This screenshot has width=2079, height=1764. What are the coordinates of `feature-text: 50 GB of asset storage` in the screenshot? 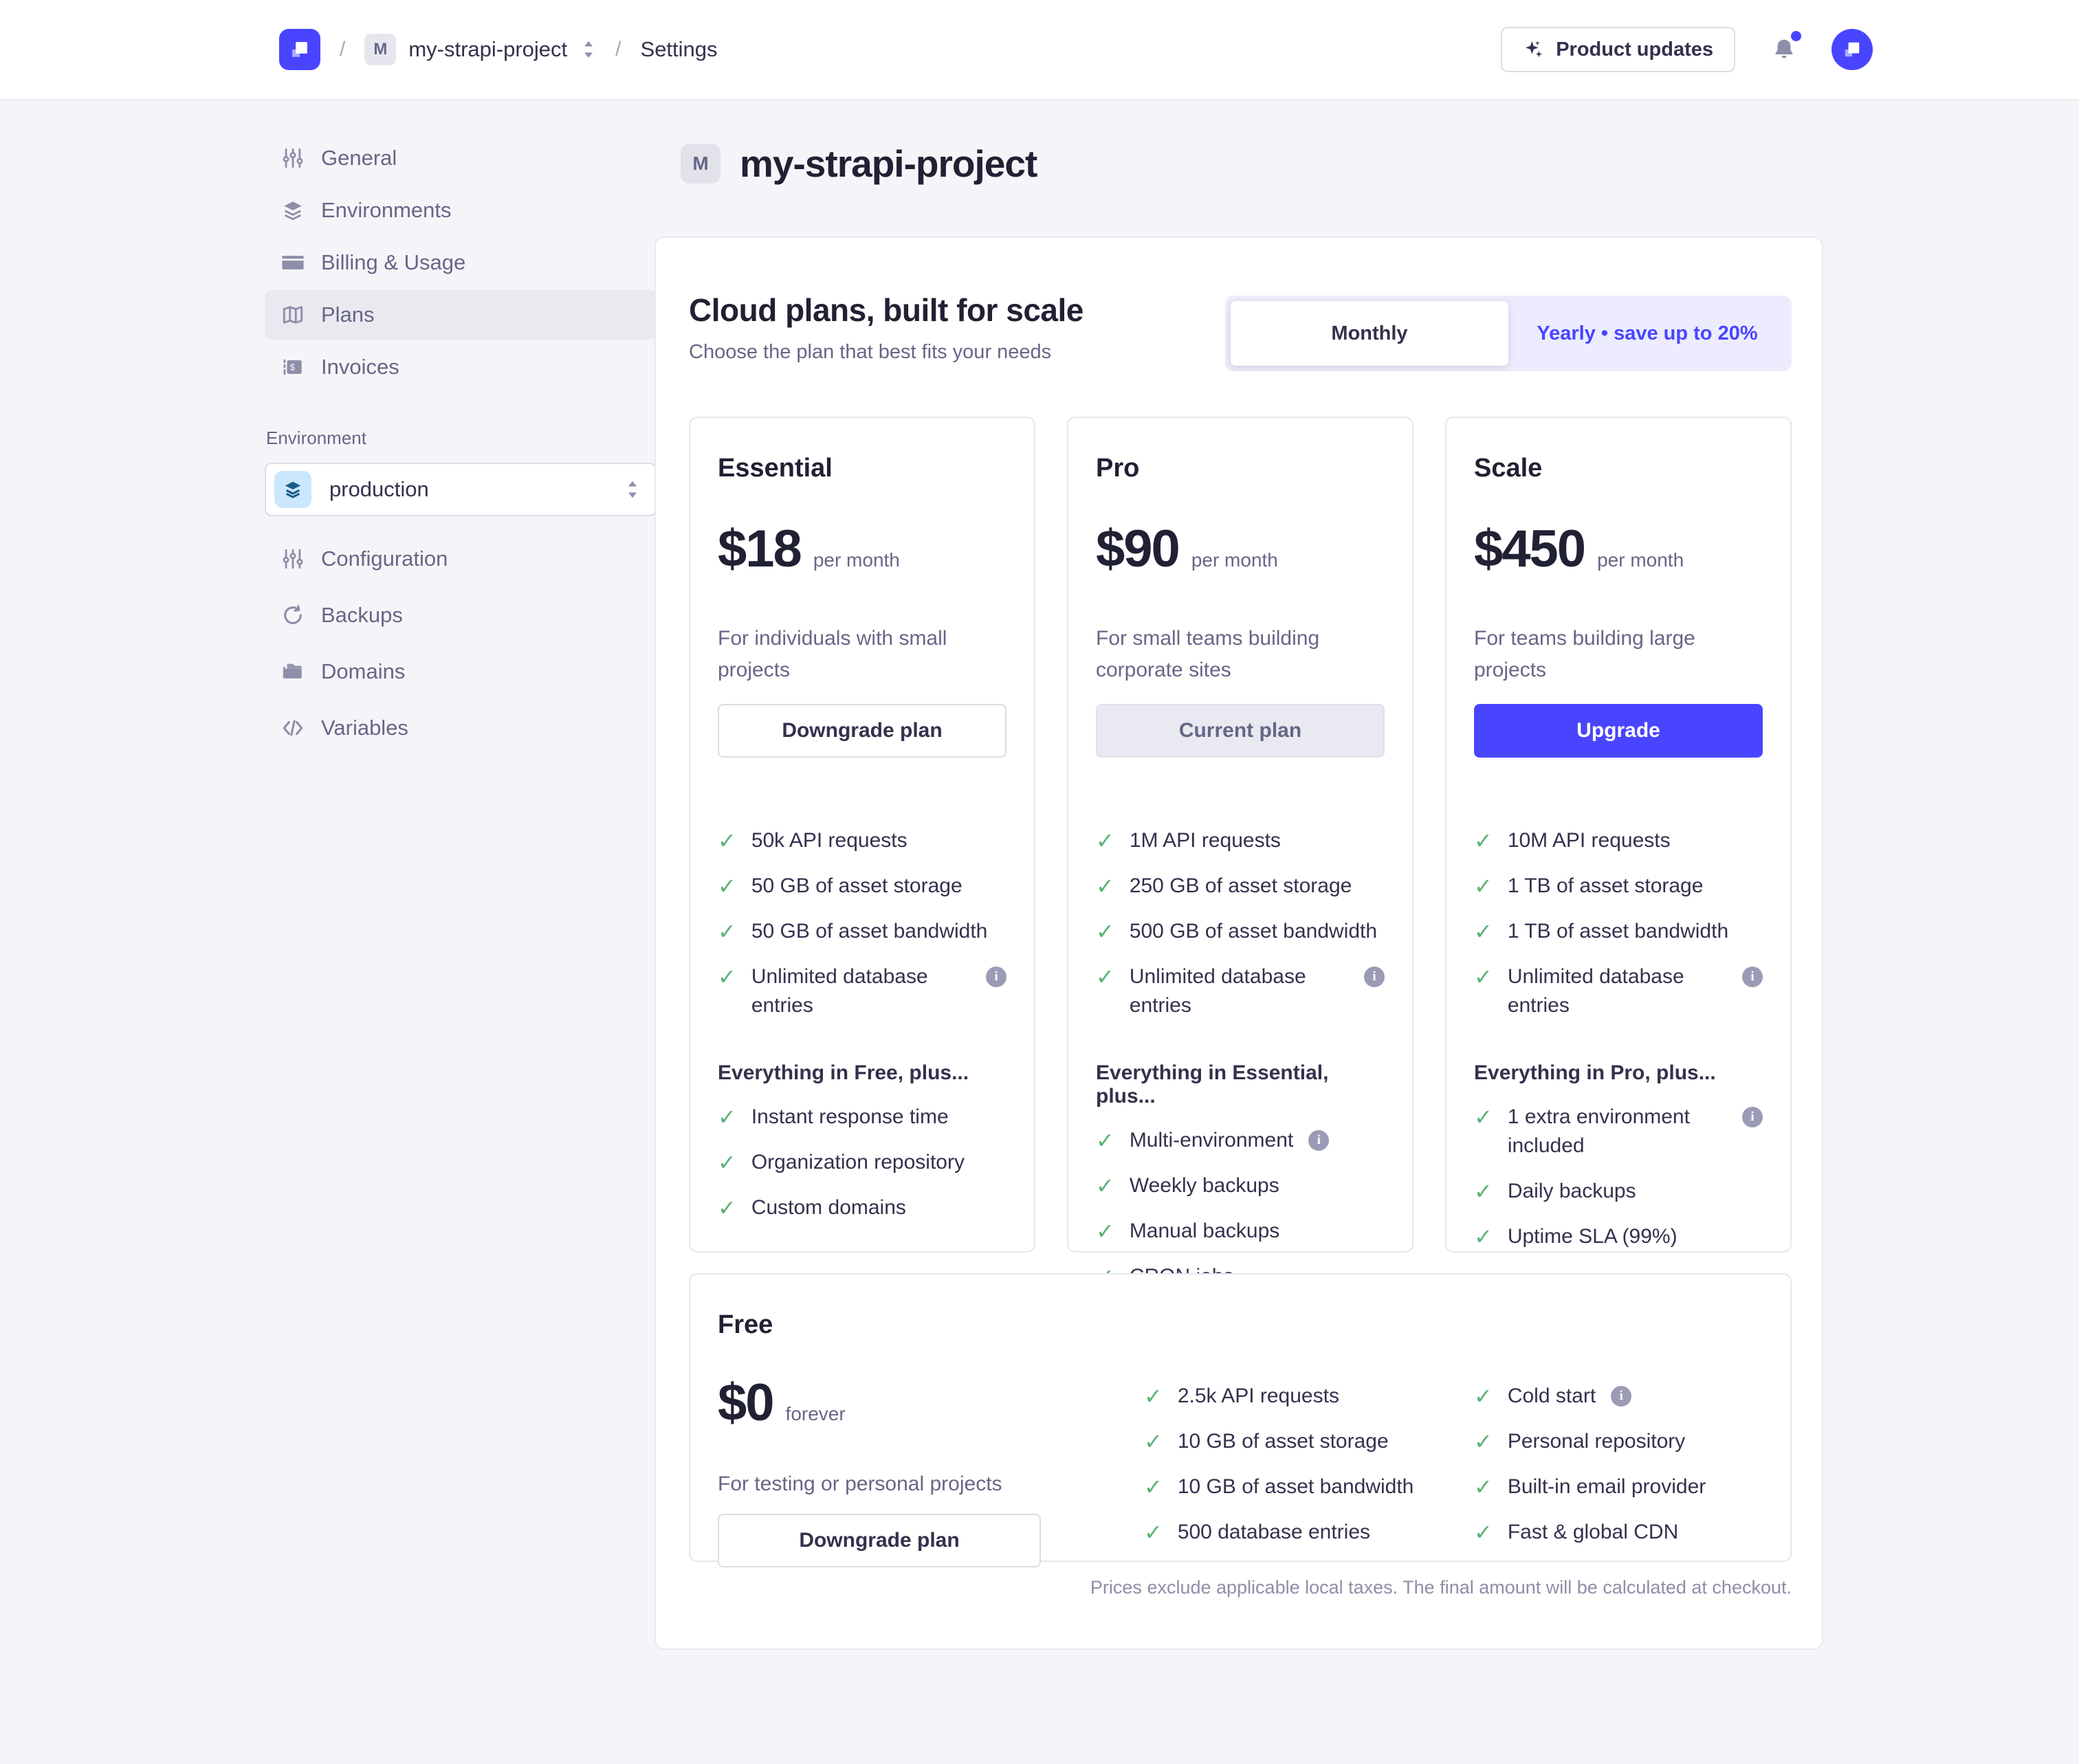 It's located at (856, 886).